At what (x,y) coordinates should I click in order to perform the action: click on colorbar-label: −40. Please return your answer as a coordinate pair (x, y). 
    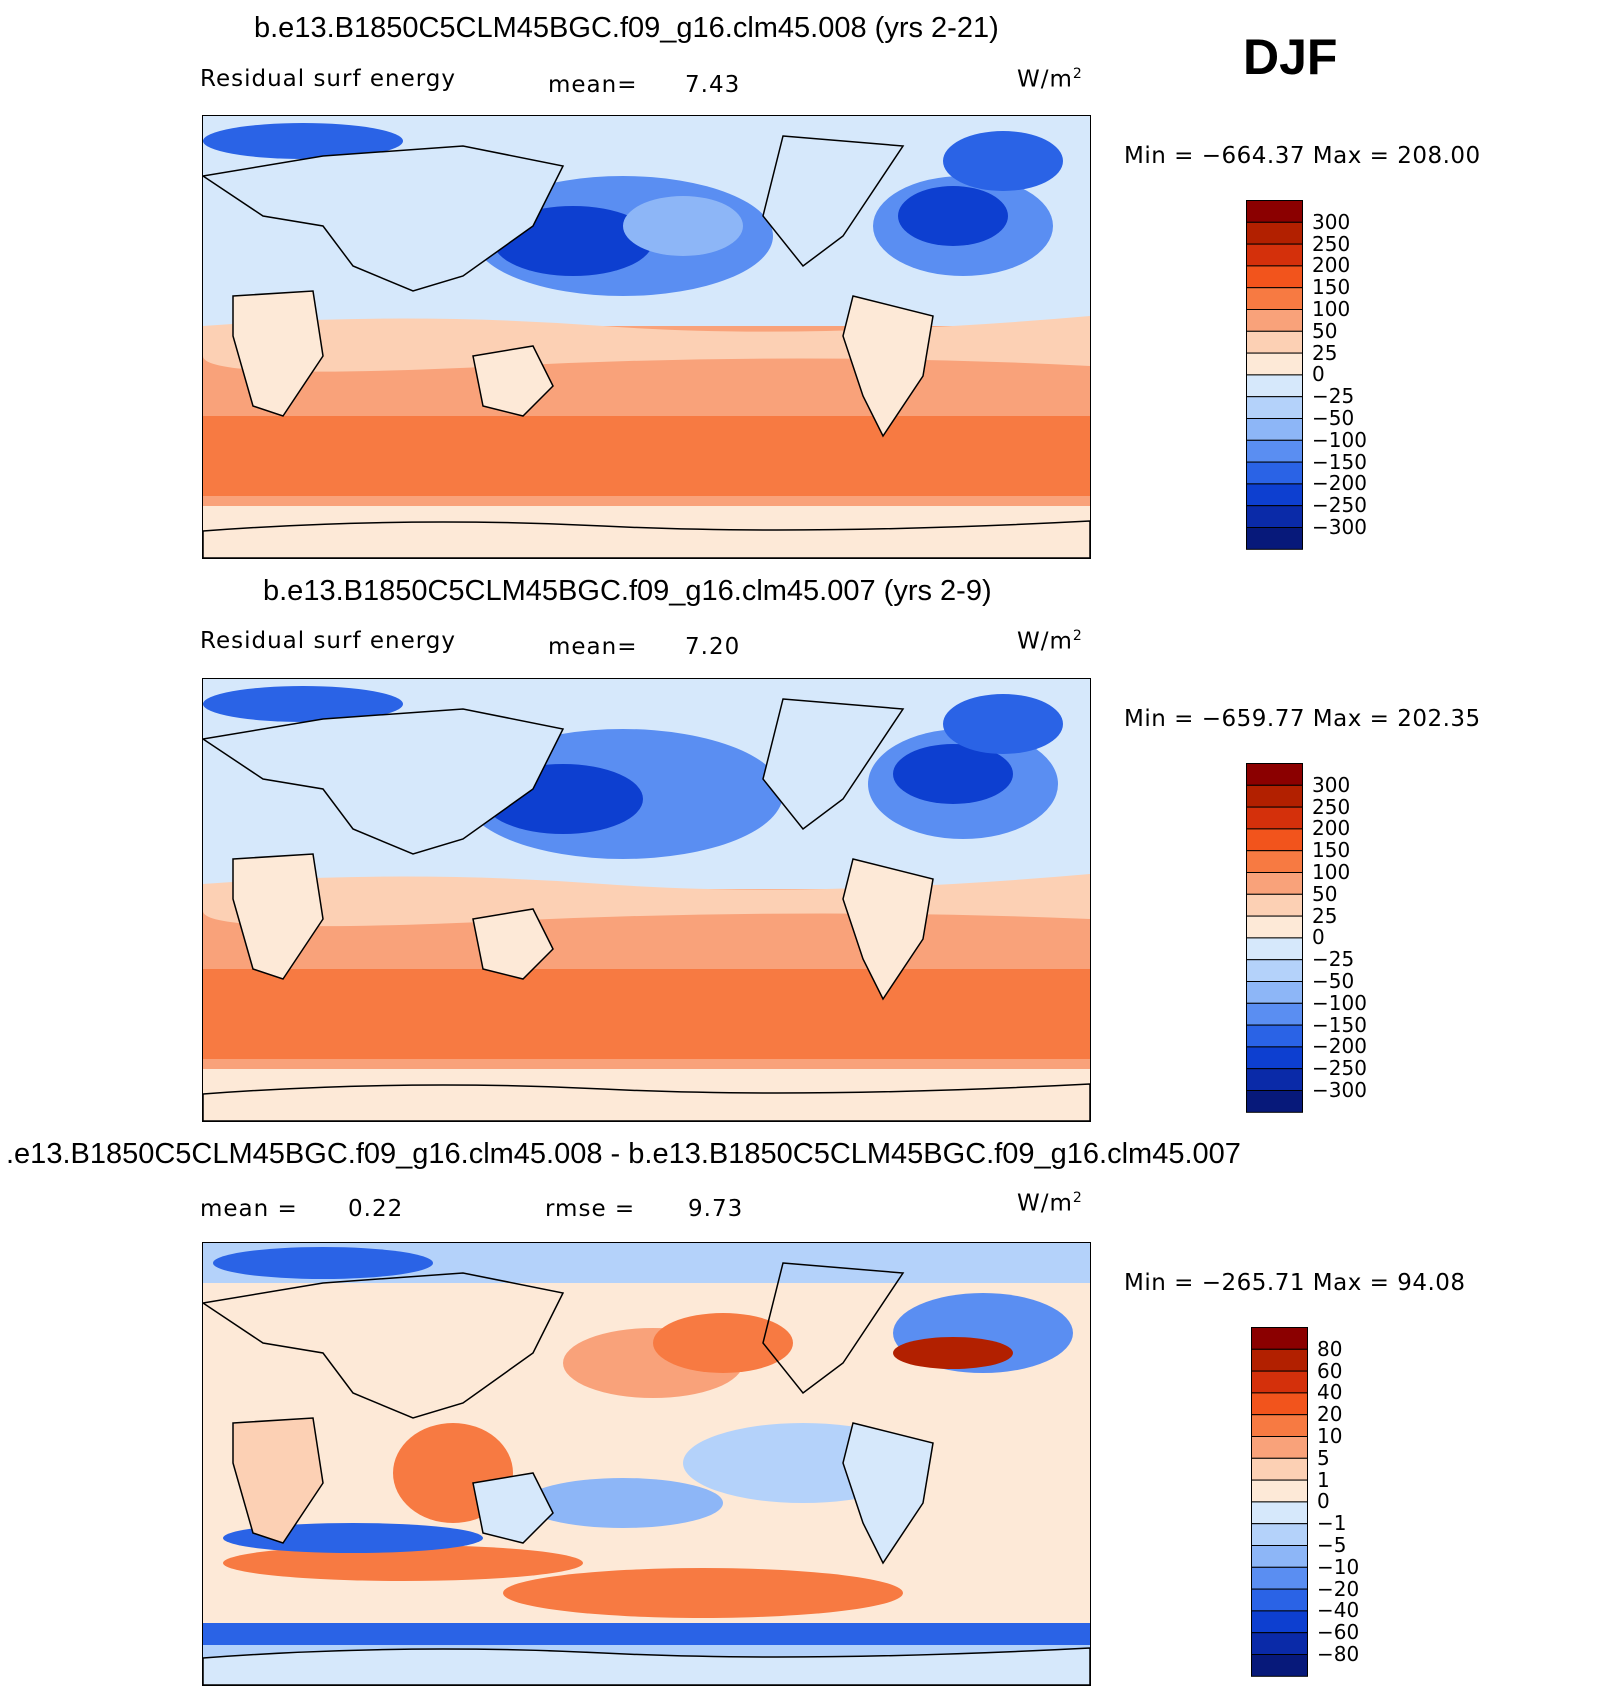
    Looking at the image, I should click on (1338, 1610).